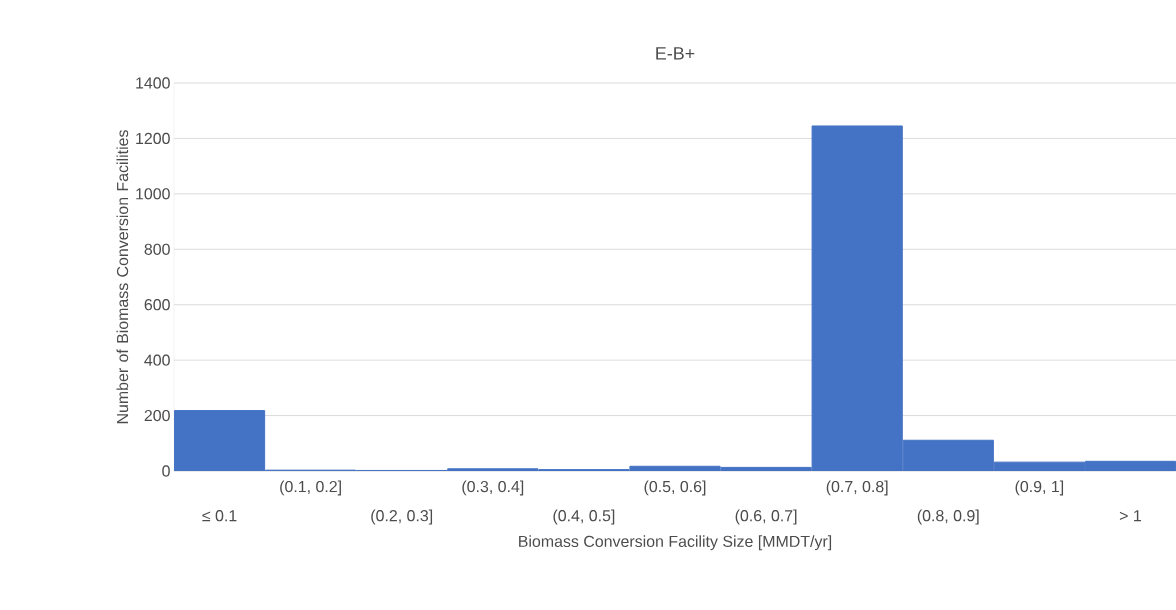 This screenshot has width=1176, height=610. What do you see at coordinates (157, 360) in the screenshot?
I see `y-tick-label: 400` at bounding box center [157, 360].